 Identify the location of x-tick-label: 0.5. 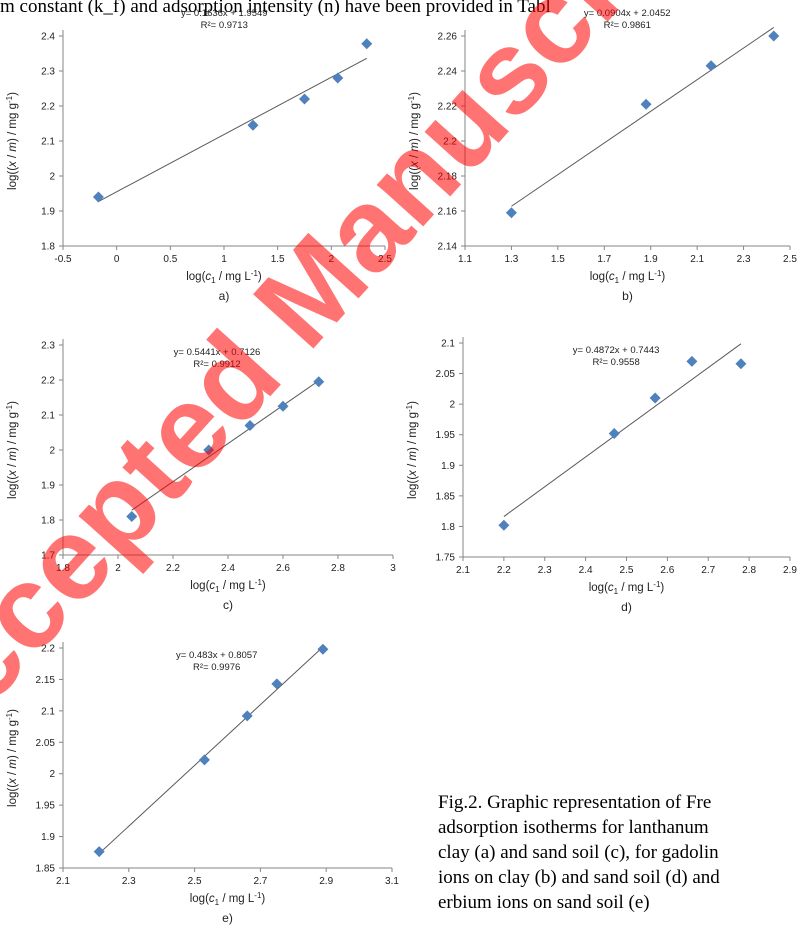
(170, 259).